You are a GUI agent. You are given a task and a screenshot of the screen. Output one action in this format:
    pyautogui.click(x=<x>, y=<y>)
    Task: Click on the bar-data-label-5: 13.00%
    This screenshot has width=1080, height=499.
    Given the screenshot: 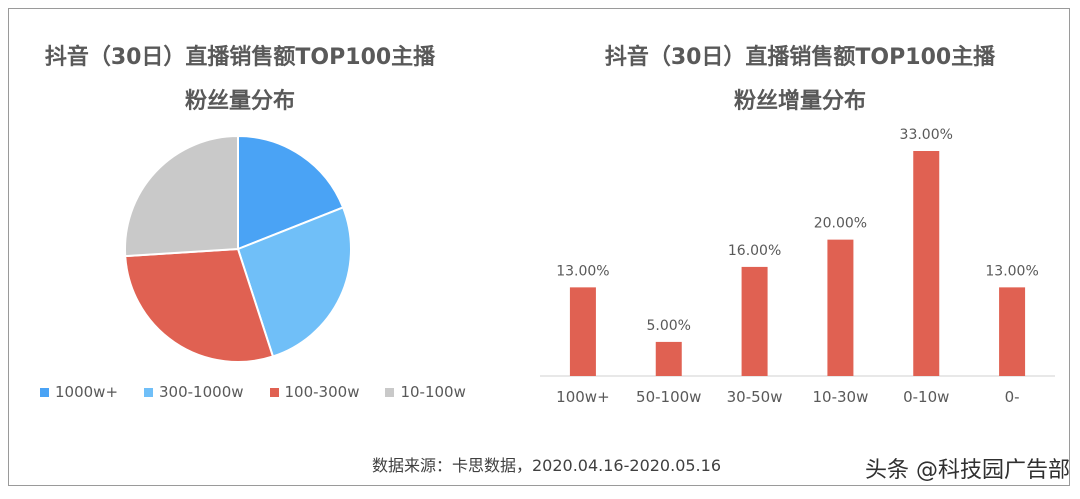 What is the action you would take?
    pyautogui.click(x=1011, y=271)
    